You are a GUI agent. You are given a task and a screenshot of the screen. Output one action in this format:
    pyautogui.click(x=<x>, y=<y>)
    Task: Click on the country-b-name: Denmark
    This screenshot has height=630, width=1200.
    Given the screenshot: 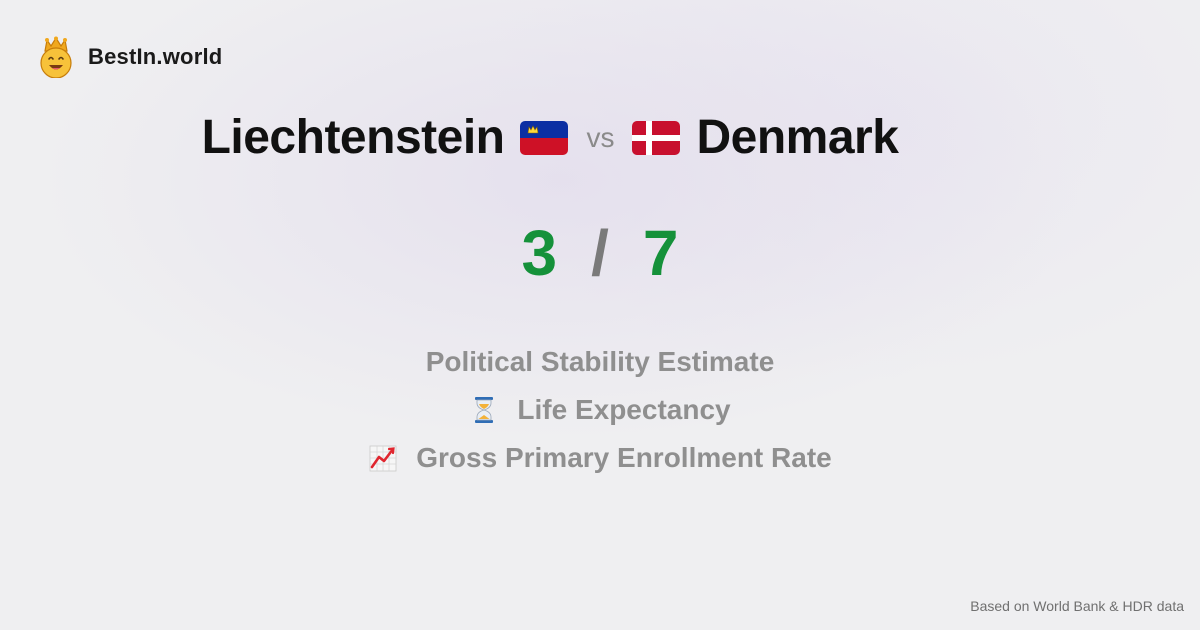 What is the action you would take?
    pyautogui.click(x=797, y=137)
    